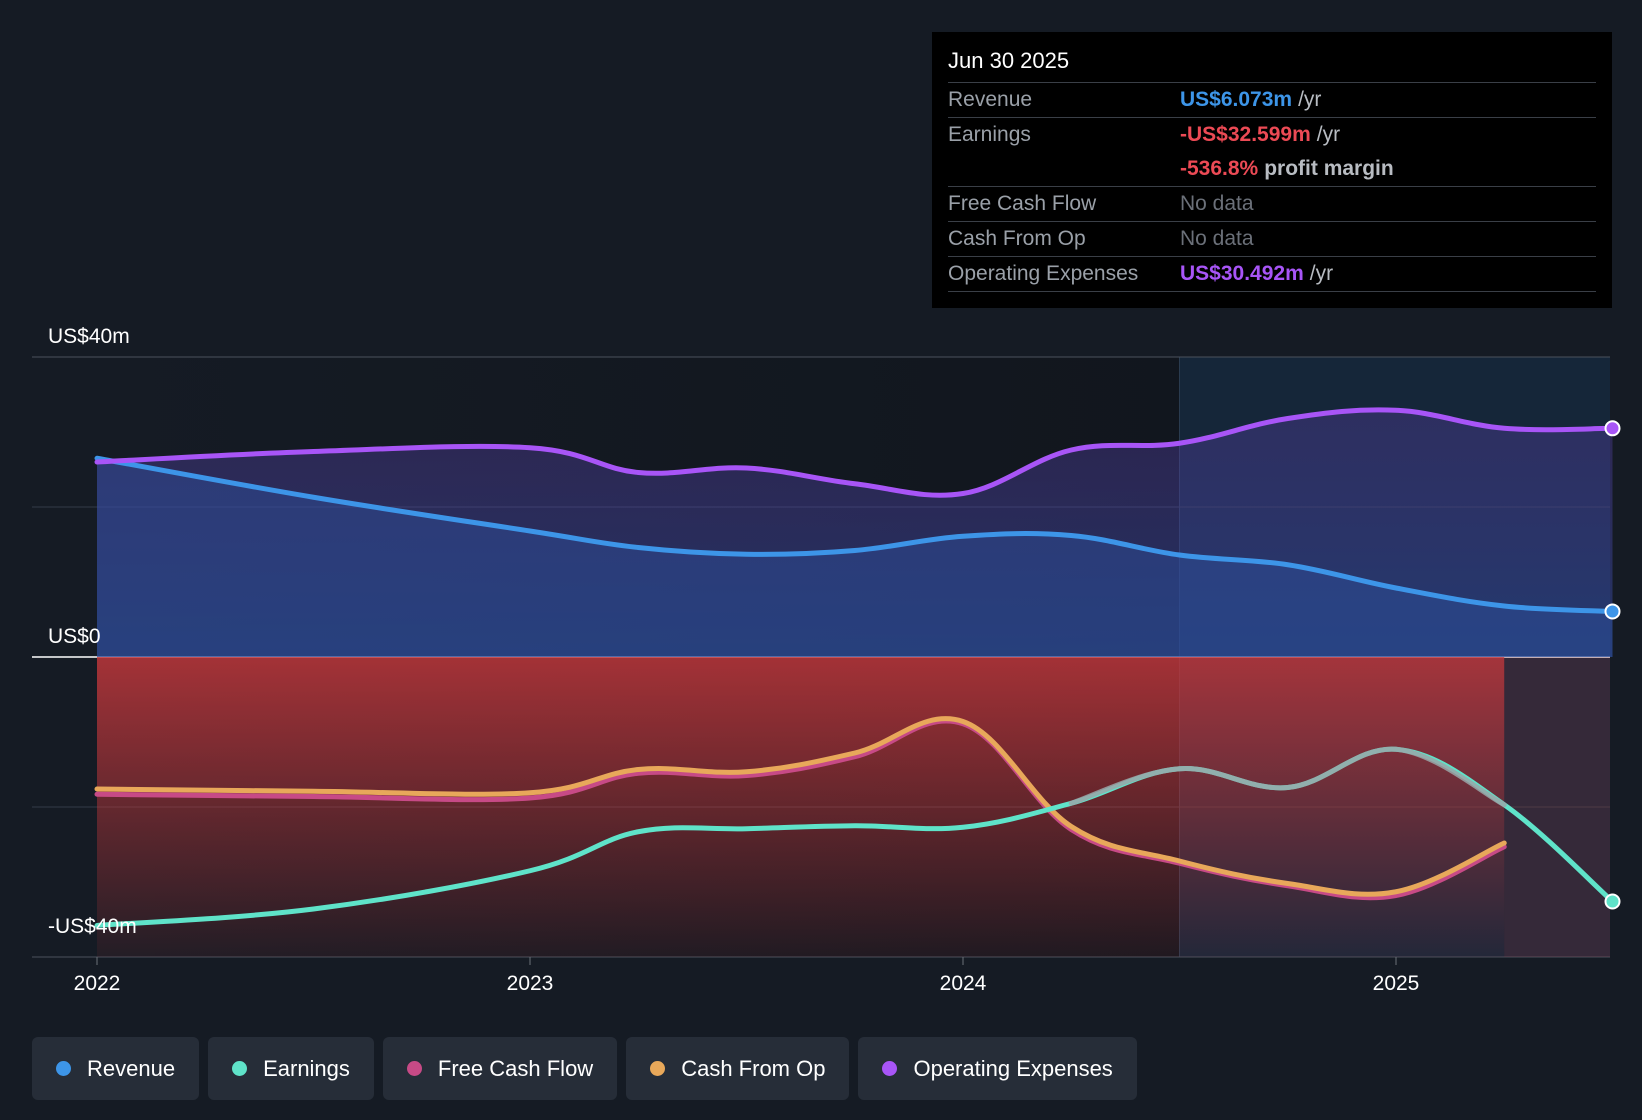 Image resolution: width=1642 pixels, height=1120 pixels. I want to click on end-dot-earnings, so click(1612, 901).